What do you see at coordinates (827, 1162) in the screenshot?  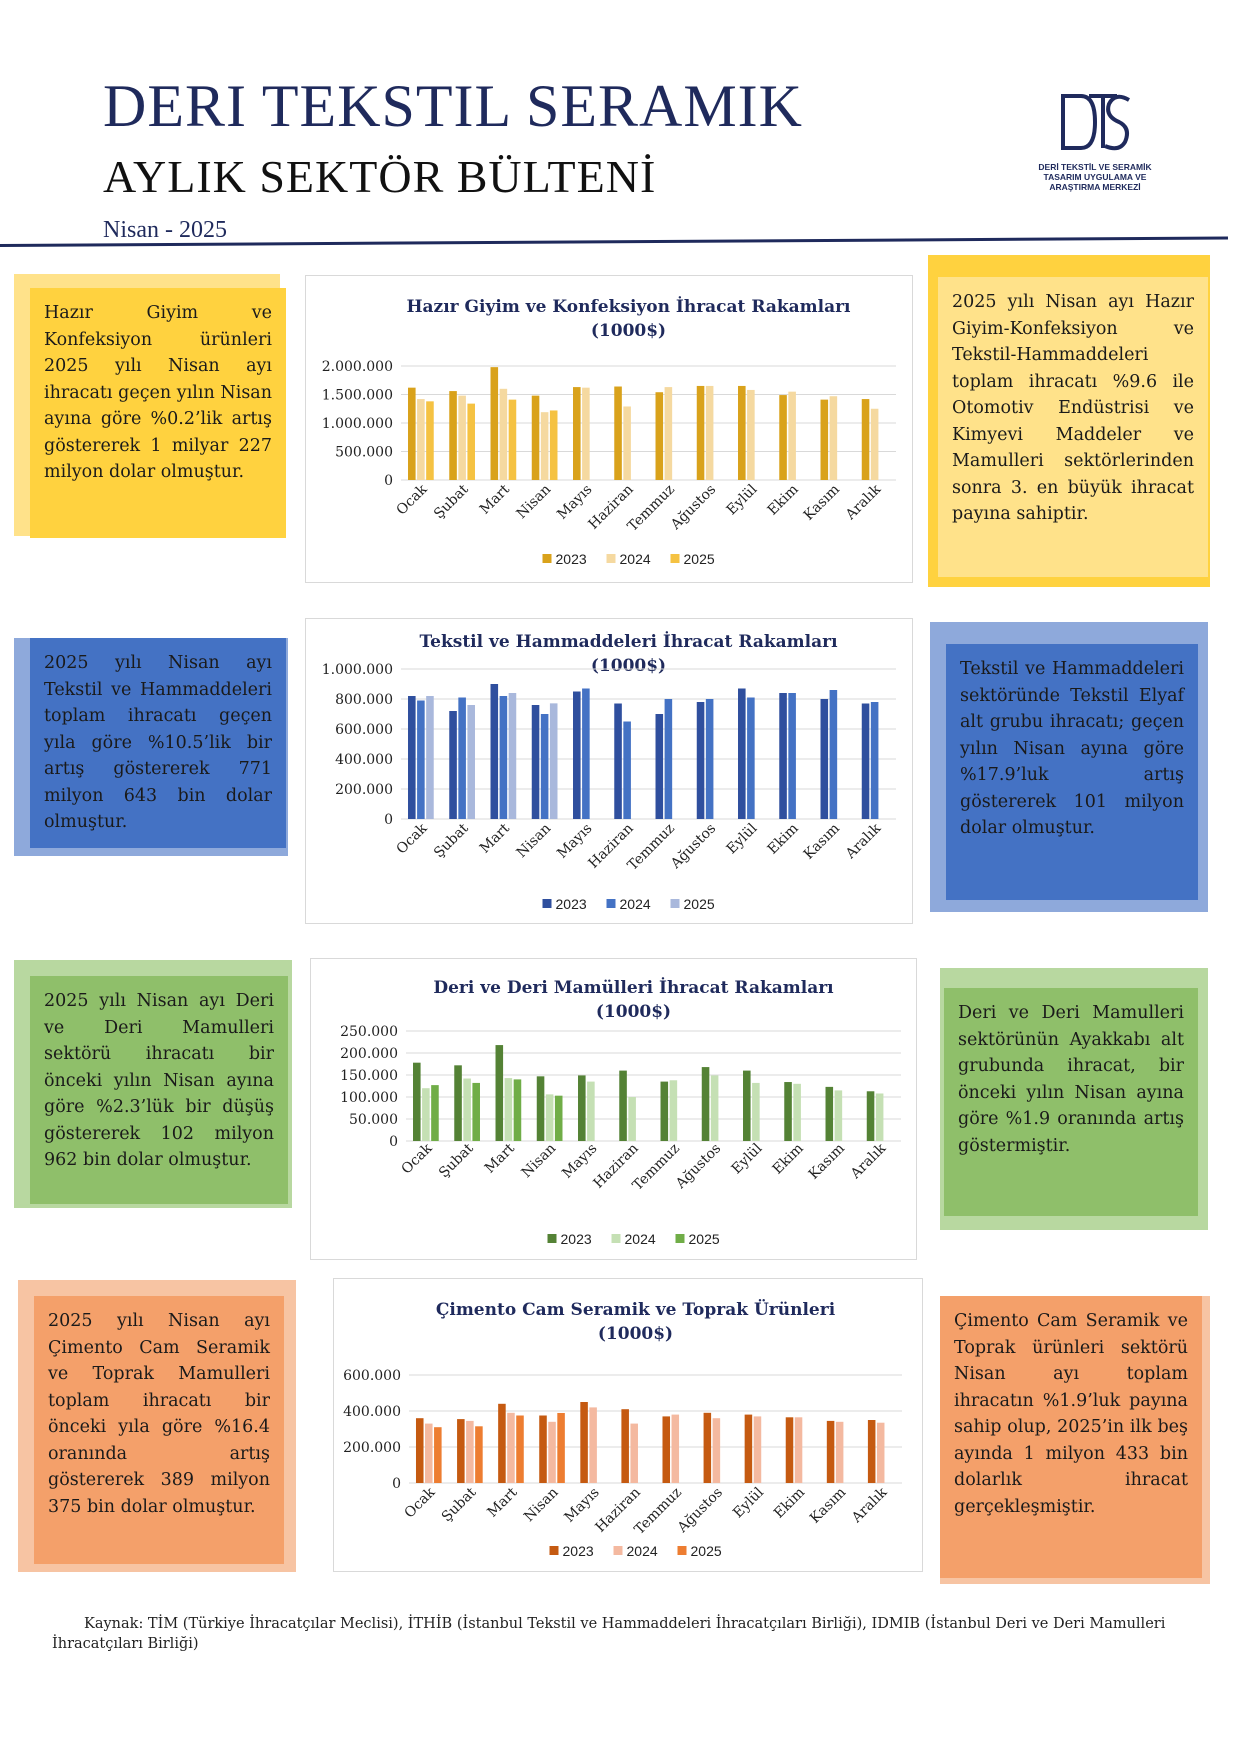 I see `chart2-category-label: Kasım` at bounding box center [827, 1162].